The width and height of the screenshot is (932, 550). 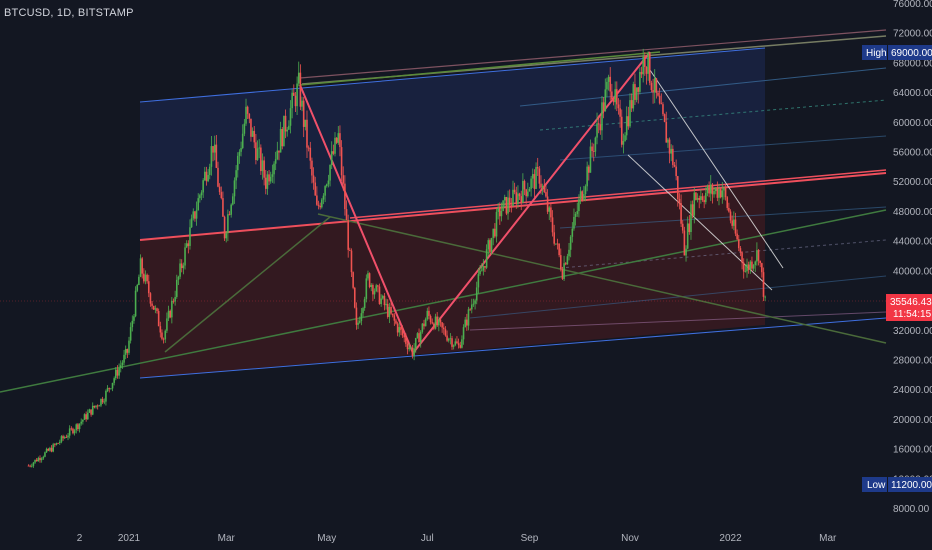 I want to click on y-tick-label: 56000.00, so click(x=912, y=153).